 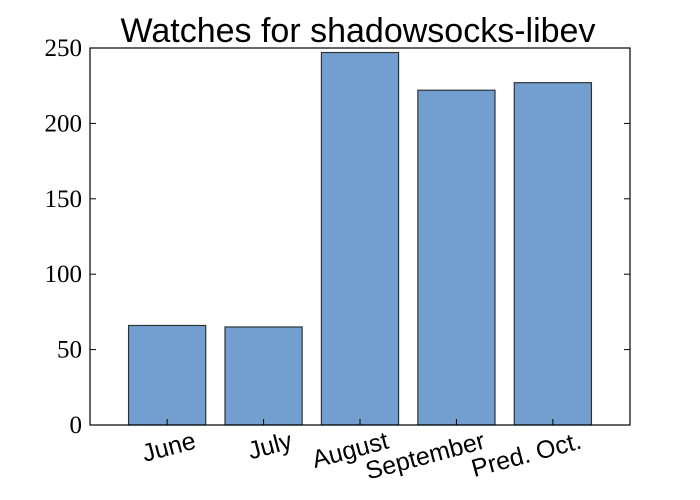 I want to click on bar-pred-oct, so click(x=553, y=254).